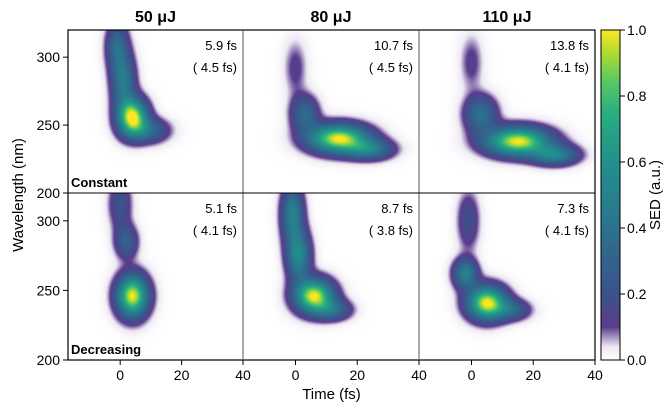 This screenshot has height=405, width=667. I want to click on pulse-duration-label: 10.7 fs, so click(394, 45).